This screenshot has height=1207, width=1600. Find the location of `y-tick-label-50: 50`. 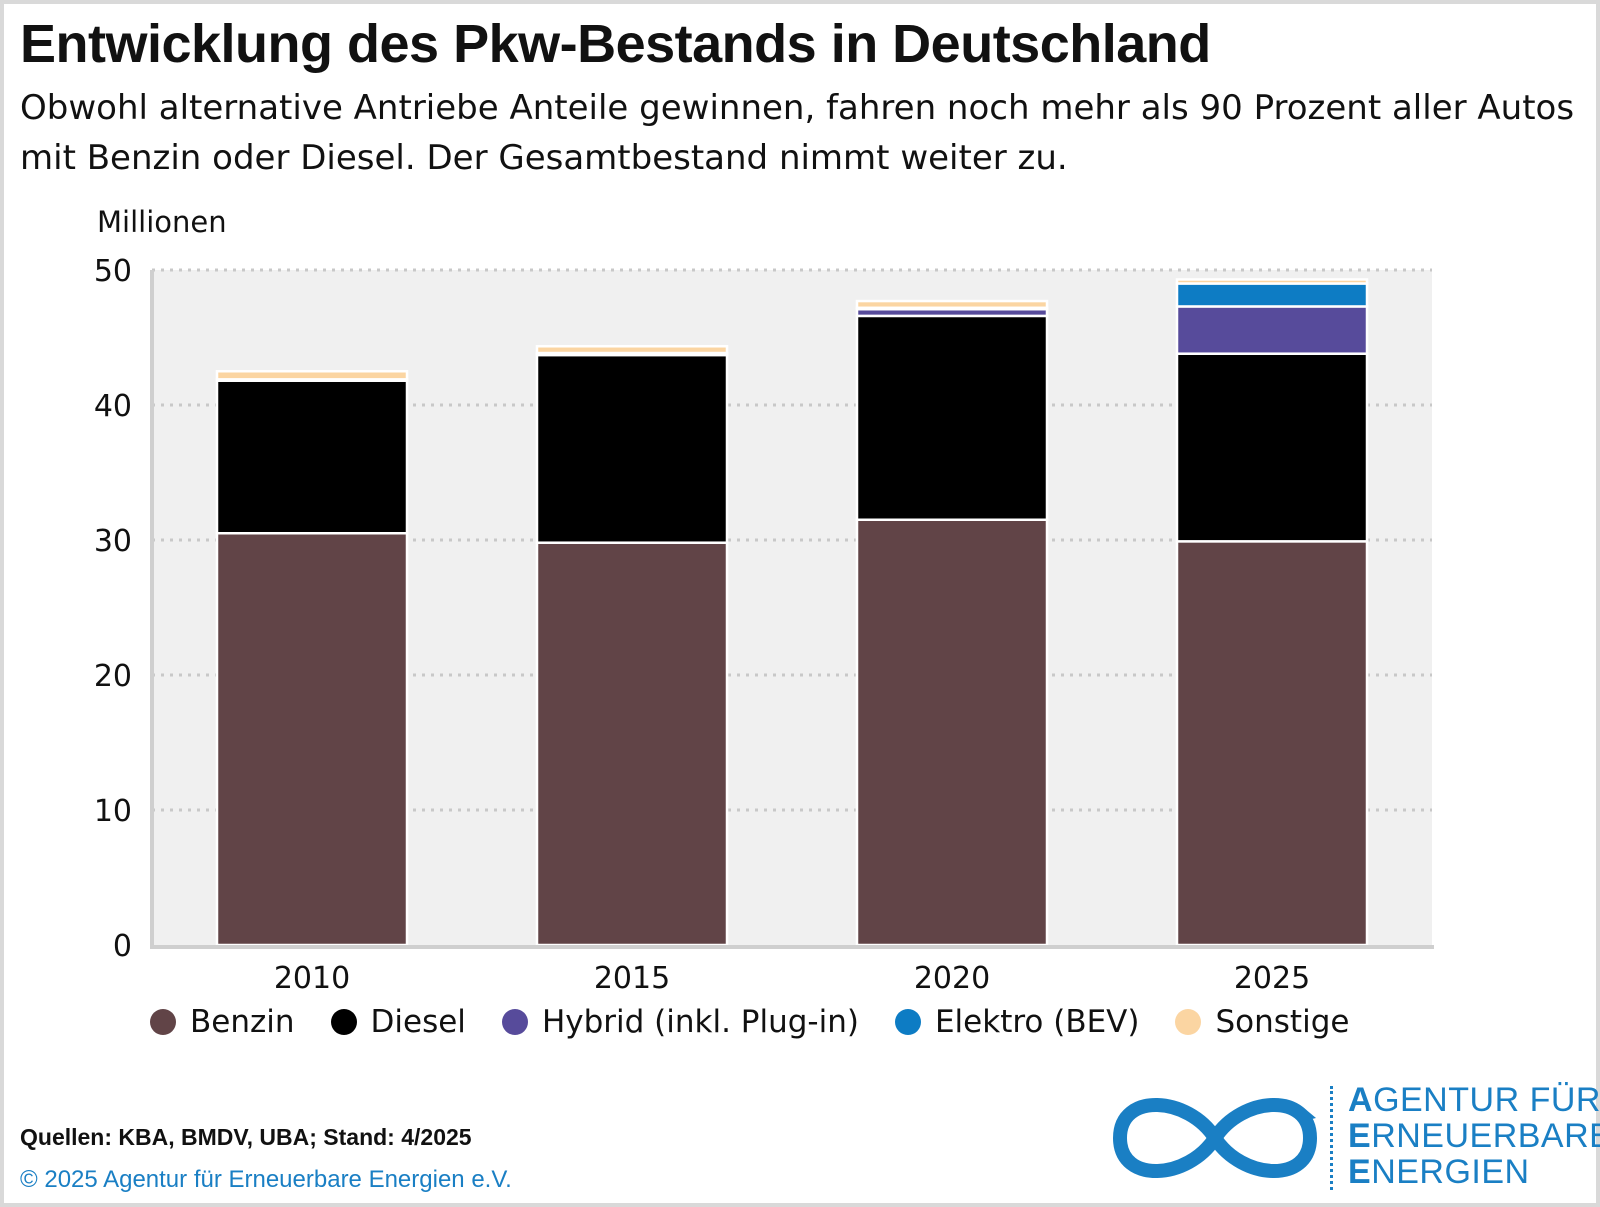

y-tick-label-50: 50 is located at coordinates (113, 271).